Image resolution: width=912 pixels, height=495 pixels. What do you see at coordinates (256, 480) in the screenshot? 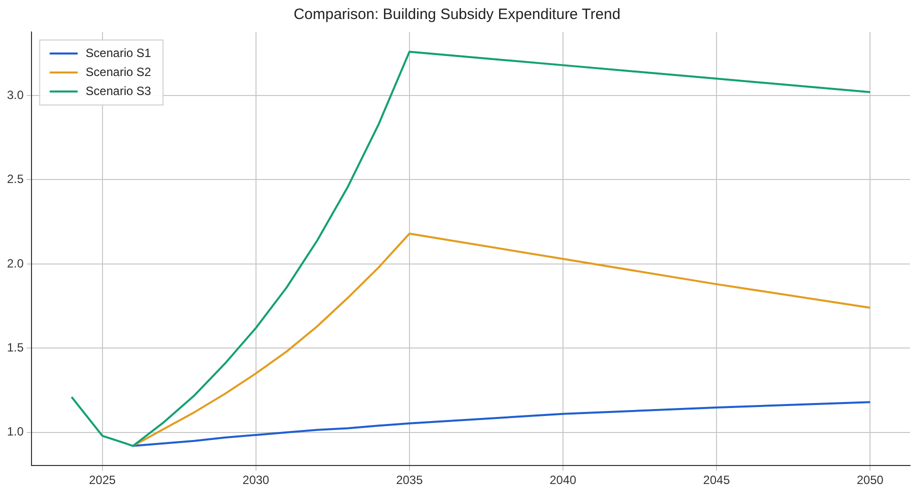
I see `x-tick-label: 2030` at bounding box center [256, 480].